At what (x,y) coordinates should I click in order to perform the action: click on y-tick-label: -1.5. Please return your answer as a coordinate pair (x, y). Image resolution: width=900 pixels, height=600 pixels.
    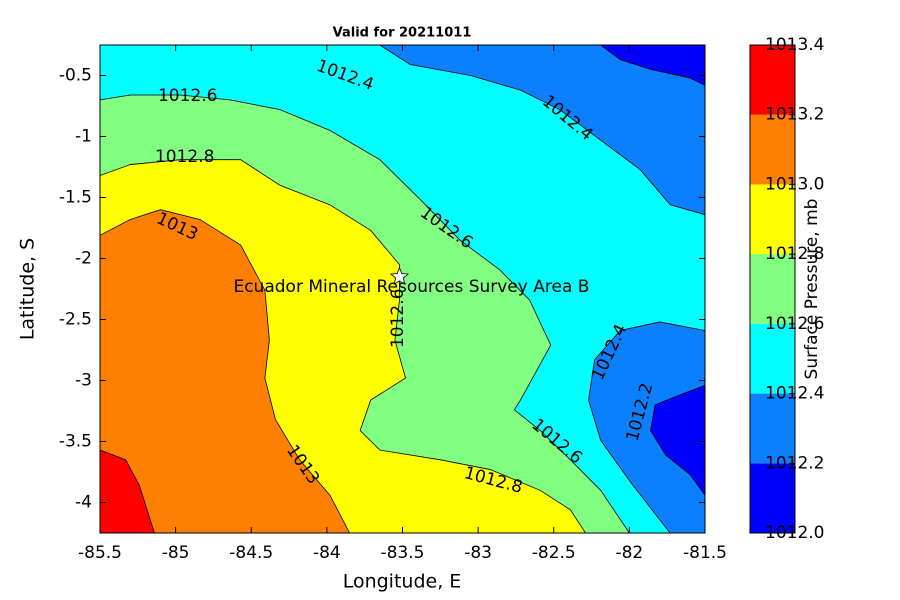
    Looking at the image, I should click on (75, 198).